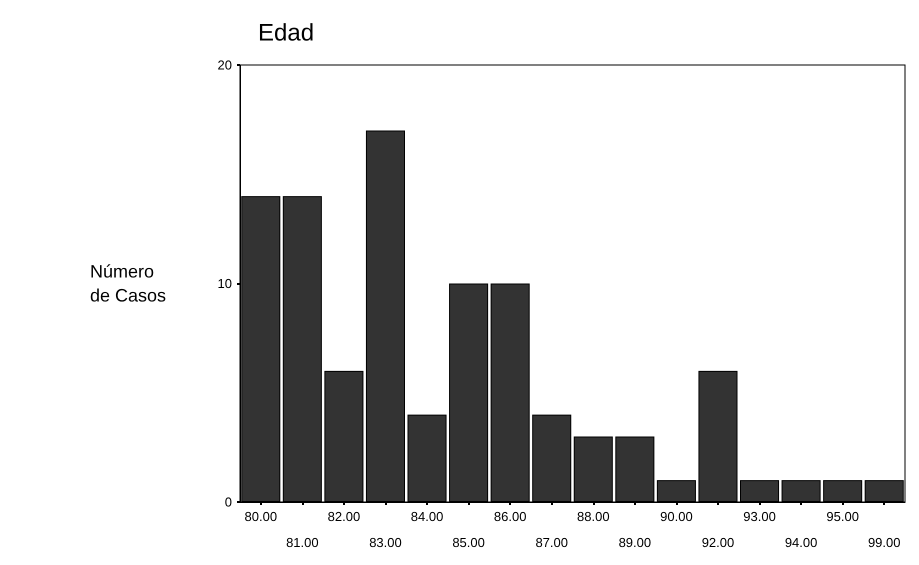 The width and height of the screenshot is (919, 565). What do you see at coordinates (427, 516) in the screenshot?
I see `x-tick-label: 84.00` at bounding box center [427, 516].